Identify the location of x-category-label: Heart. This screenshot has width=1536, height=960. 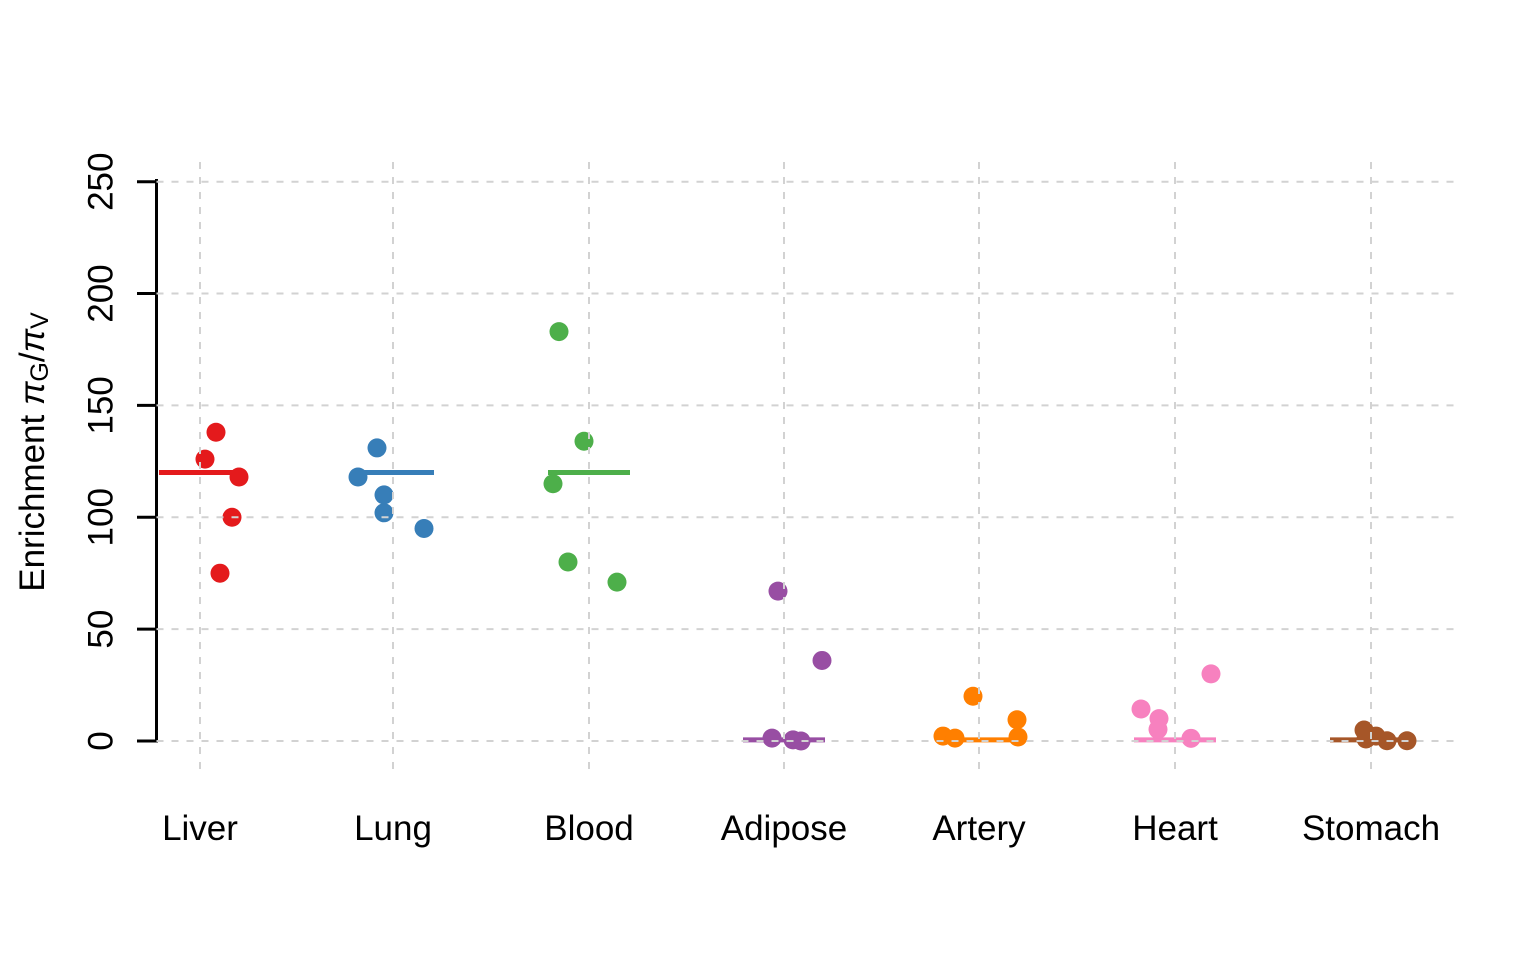
(1175, 828).